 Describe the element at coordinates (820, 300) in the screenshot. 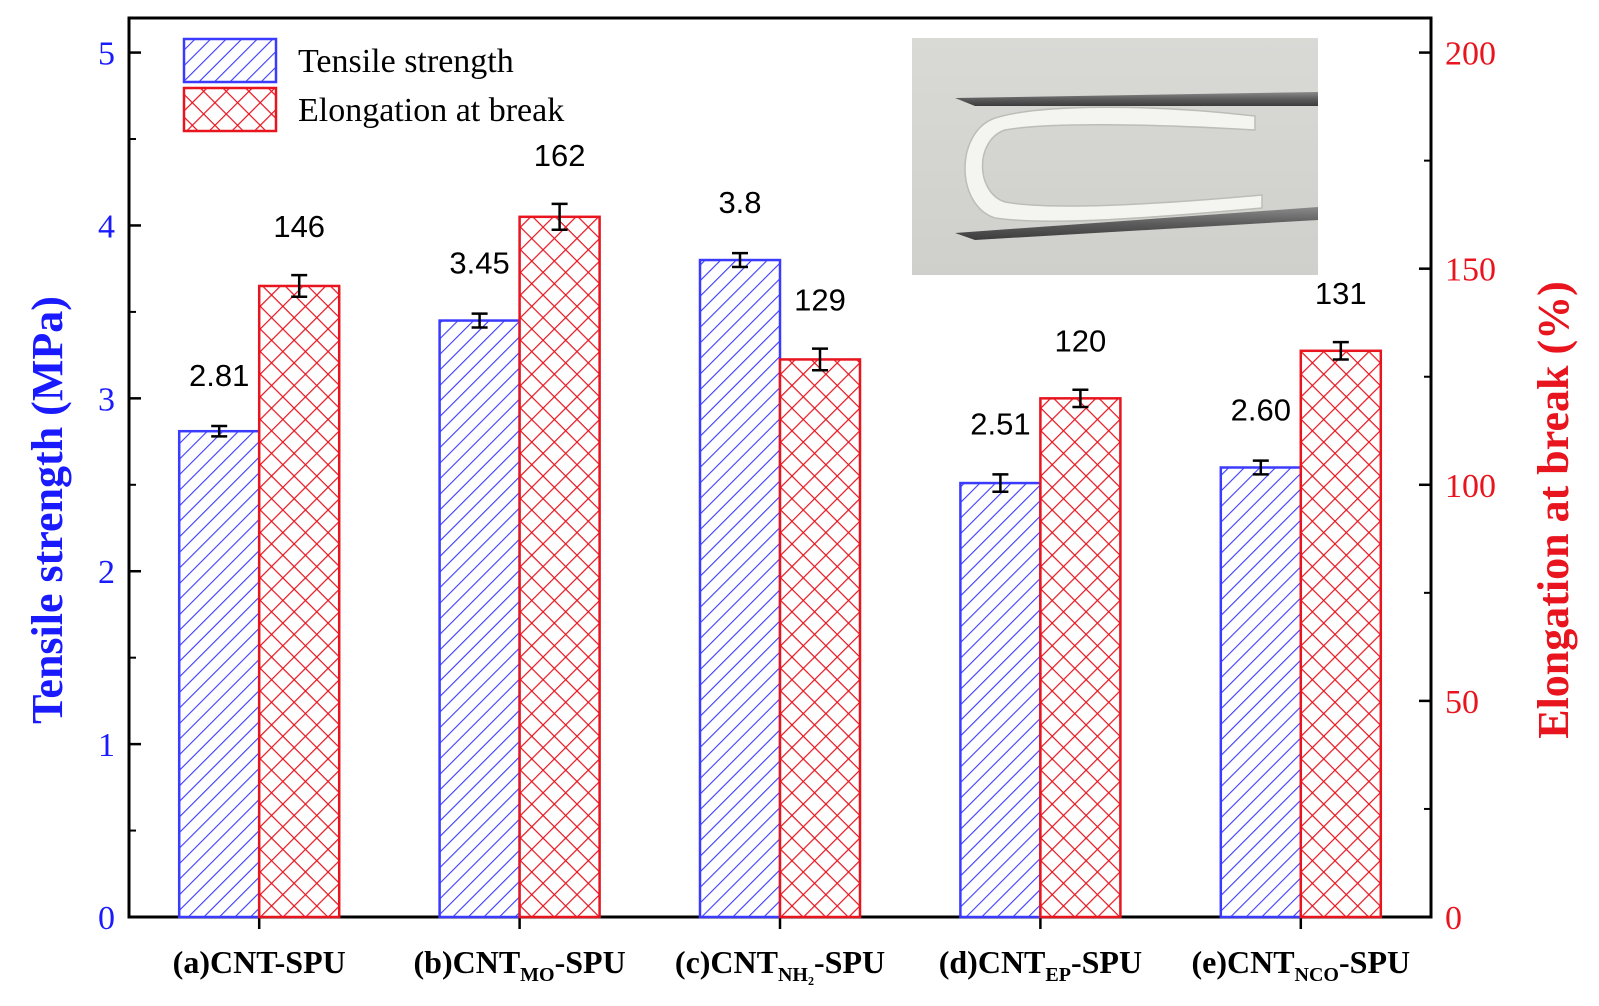

I see `data-label-elongation: 129` at that location.